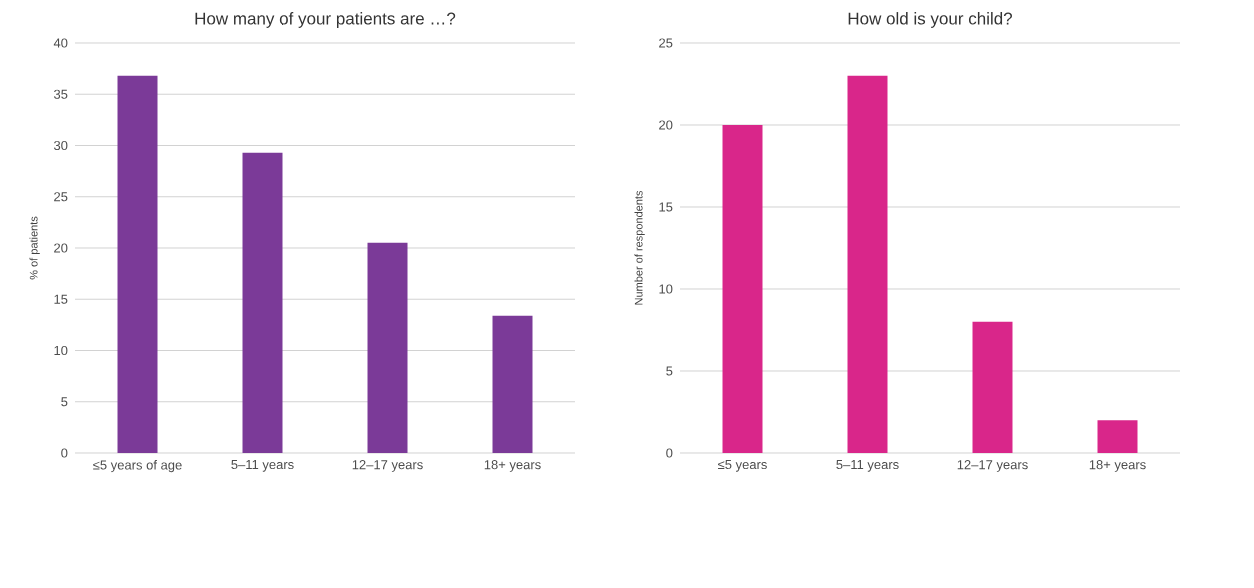  Describe the element at coordinates (930, 20) in the screenshot. I see `chart-title: How old is your child?` at that location.